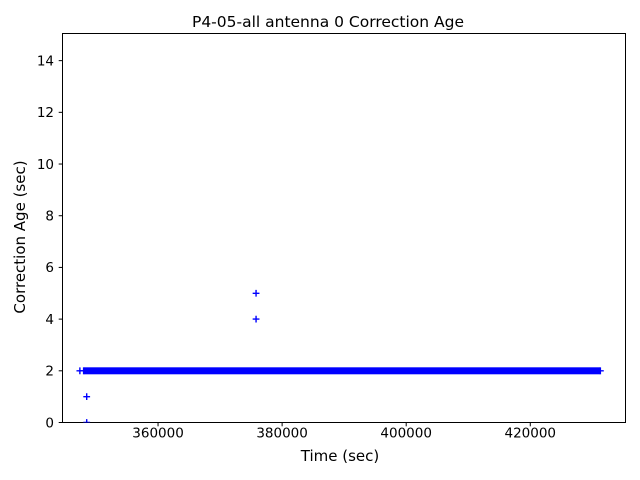 Image resolution: width=640 pixels, height=480 pixels. Describe the element at coordinates (45, 113) in the screenshot. I see `y-tick-label: 12` at that location.